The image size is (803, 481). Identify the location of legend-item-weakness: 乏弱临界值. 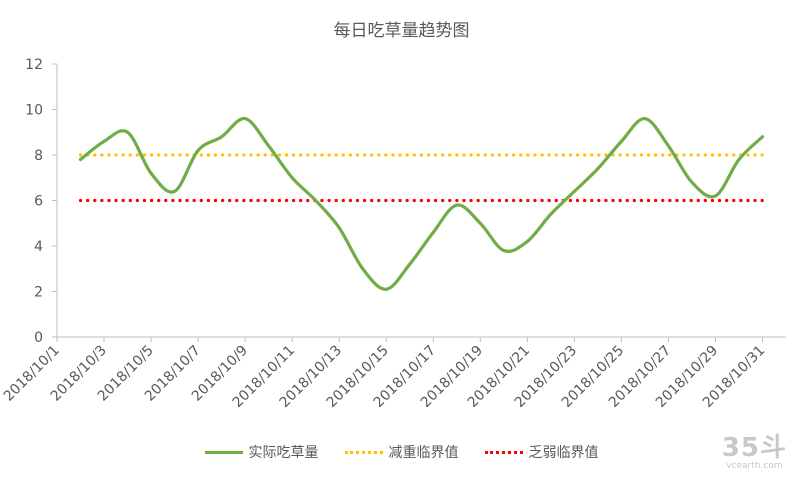
(541, 452).